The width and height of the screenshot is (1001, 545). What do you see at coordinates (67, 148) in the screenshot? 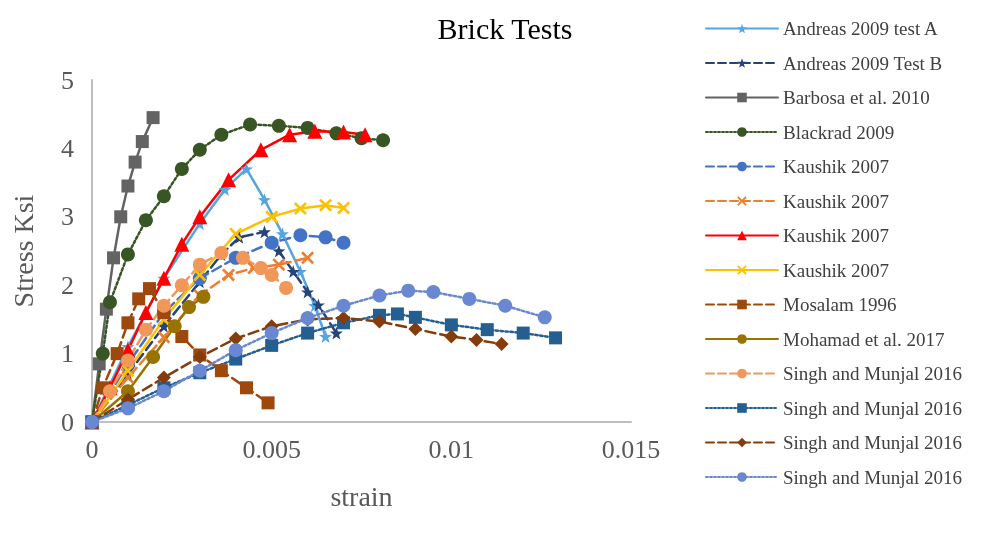
I see `y-tick-label: 4` at bounding box center [67, 148].